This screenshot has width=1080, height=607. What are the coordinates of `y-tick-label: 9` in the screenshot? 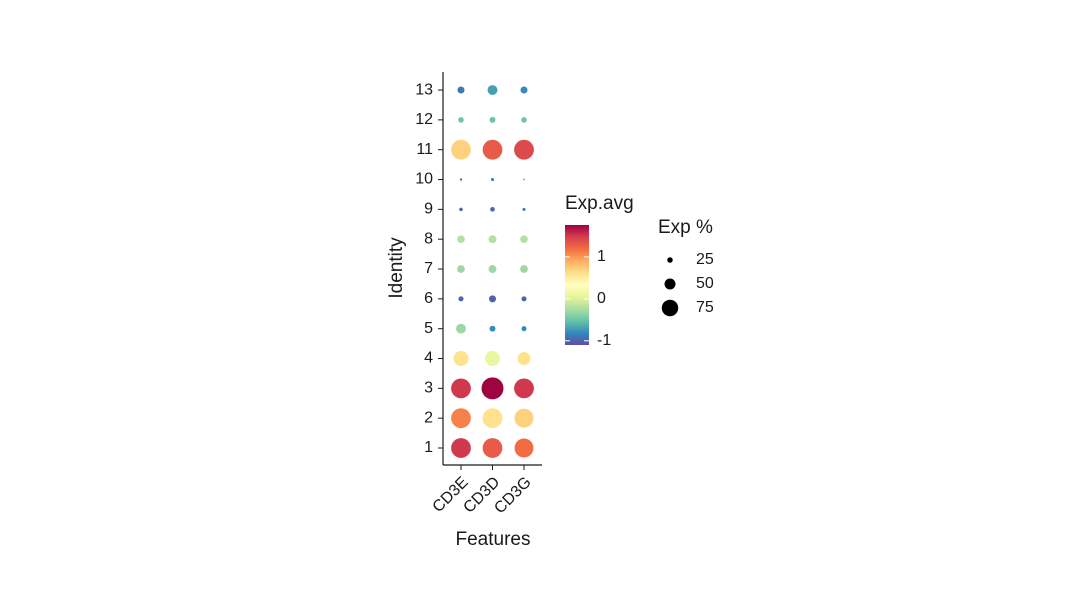 It's located at (428, 209).